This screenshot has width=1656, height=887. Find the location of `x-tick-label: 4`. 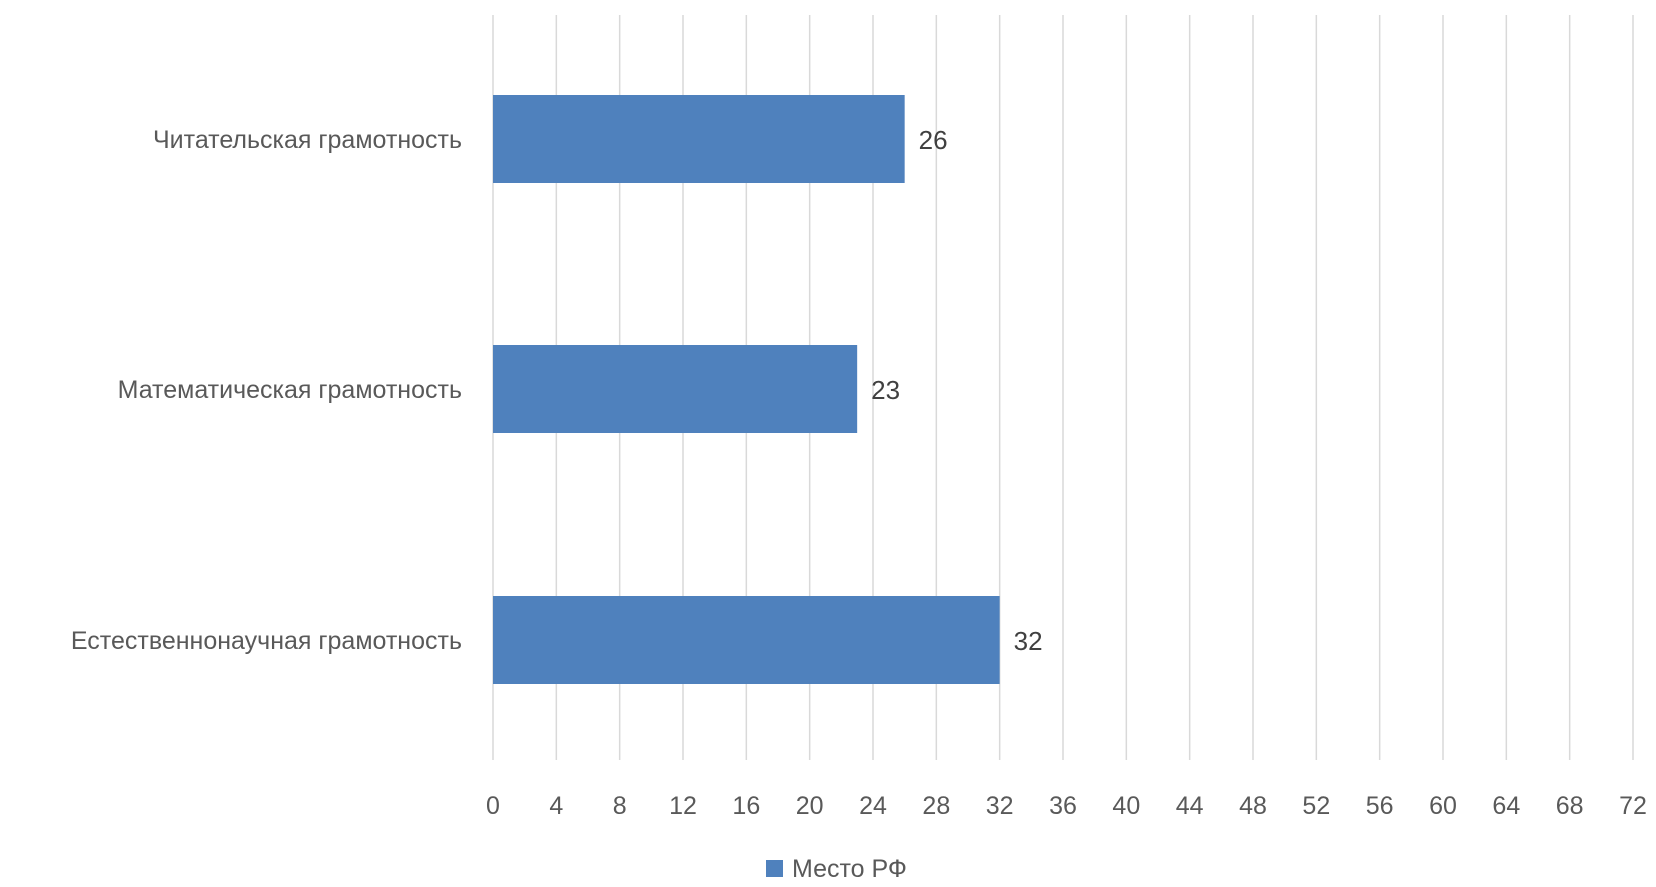

x-tick-label: 4 is located at coordinates (556, 806).